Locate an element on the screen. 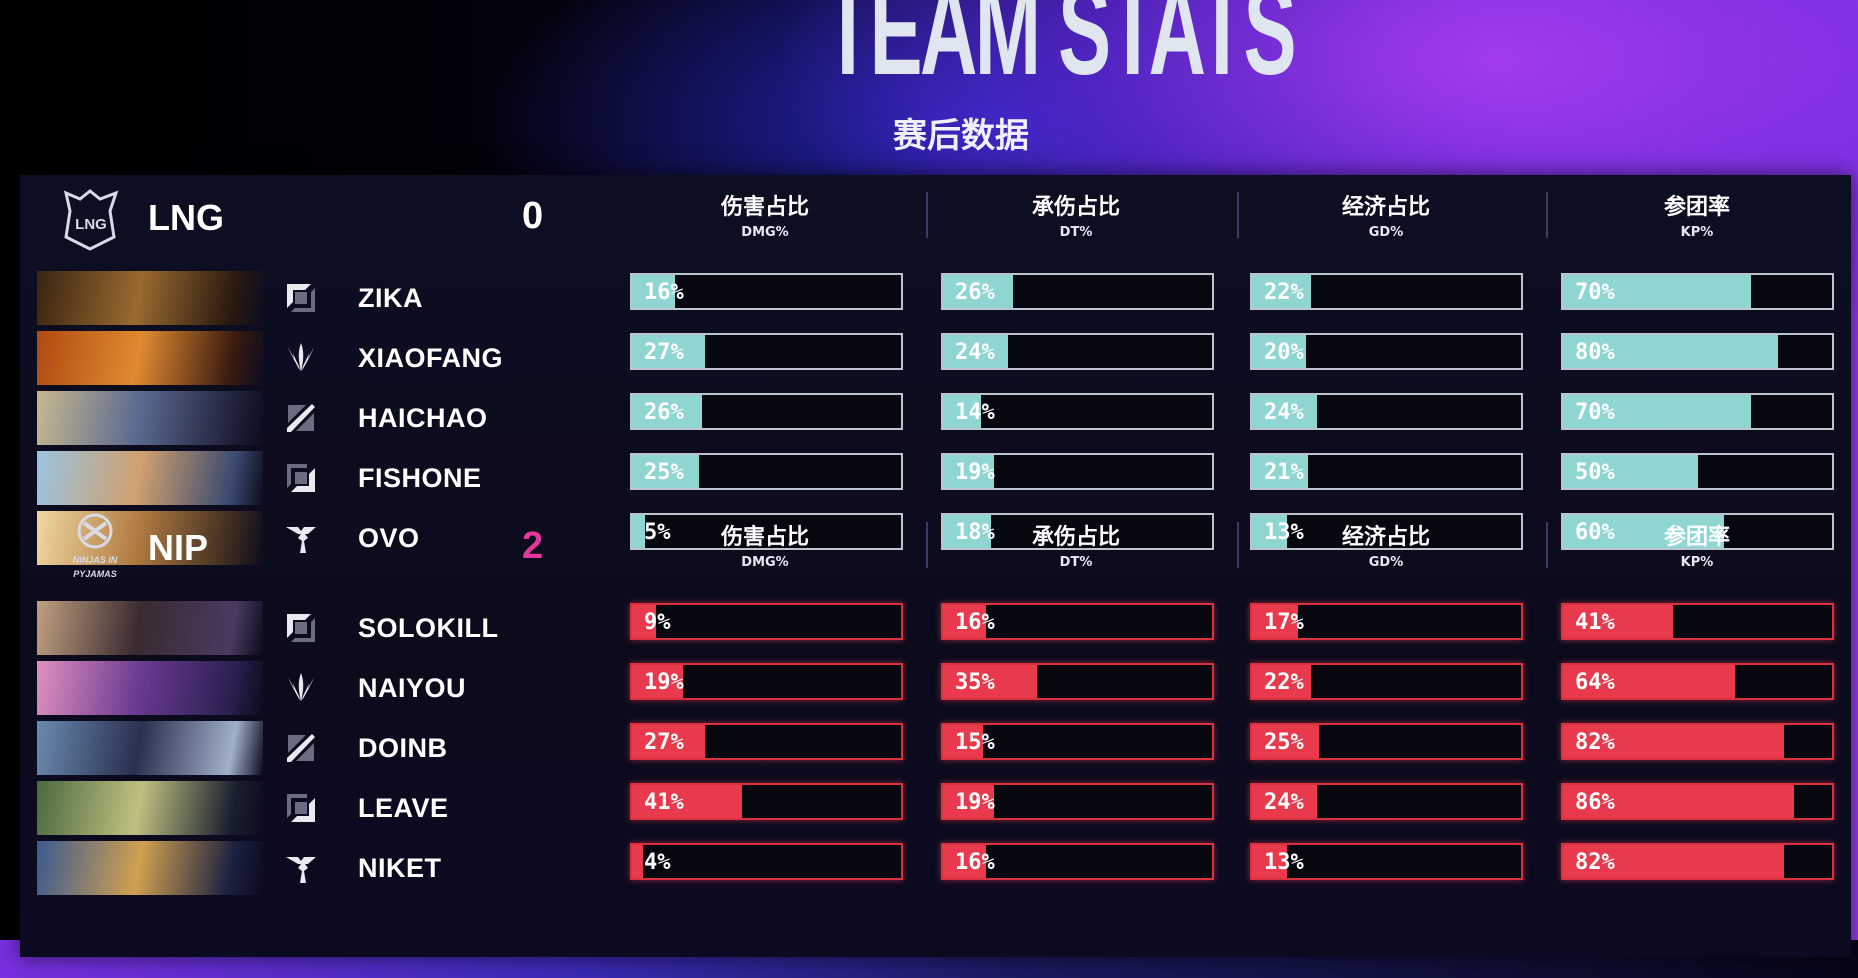  stat-value: 4% is located at coordinates (657, 862).